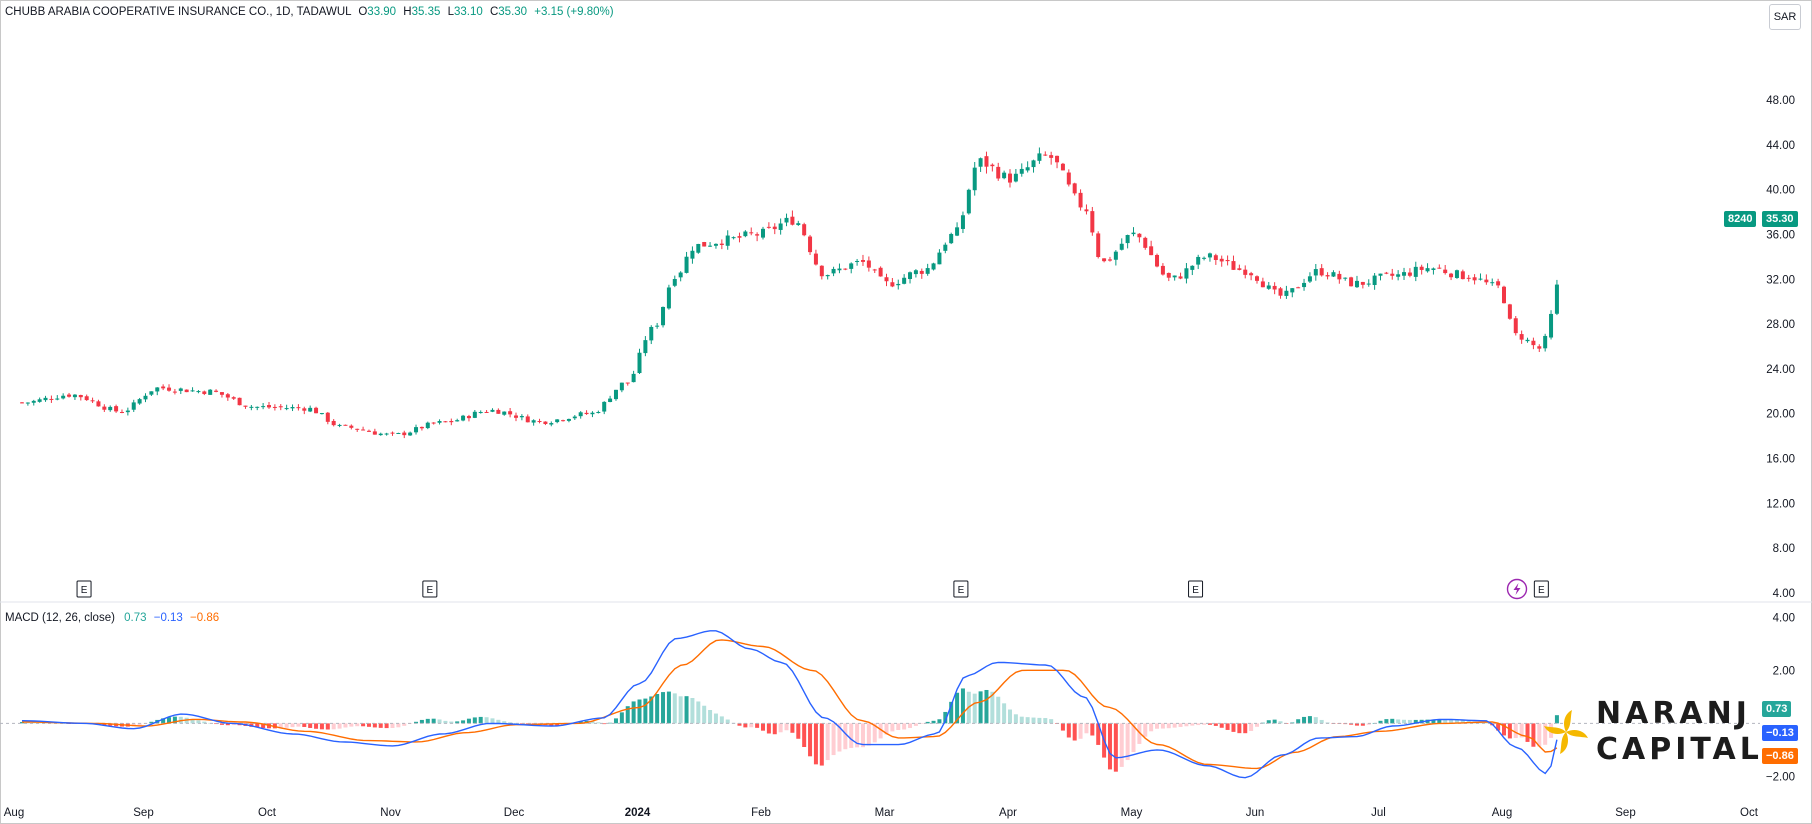 The height and width of the screenshot is (824, 1812). What do you see at coordinates (1780, 101) in the screenshot?
I see `price-tick-label: 48.00` at bounding box center [1780, 101].